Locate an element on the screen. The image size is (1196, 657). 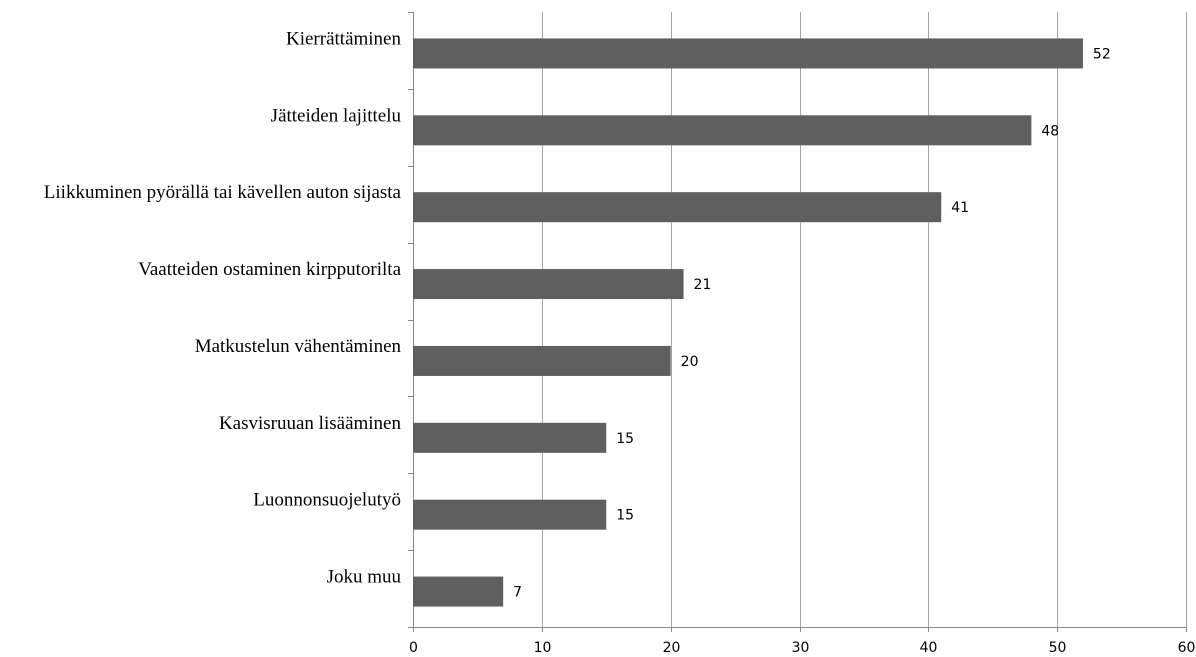
x-tick-label: 20 is located at coordinates (672, 648).